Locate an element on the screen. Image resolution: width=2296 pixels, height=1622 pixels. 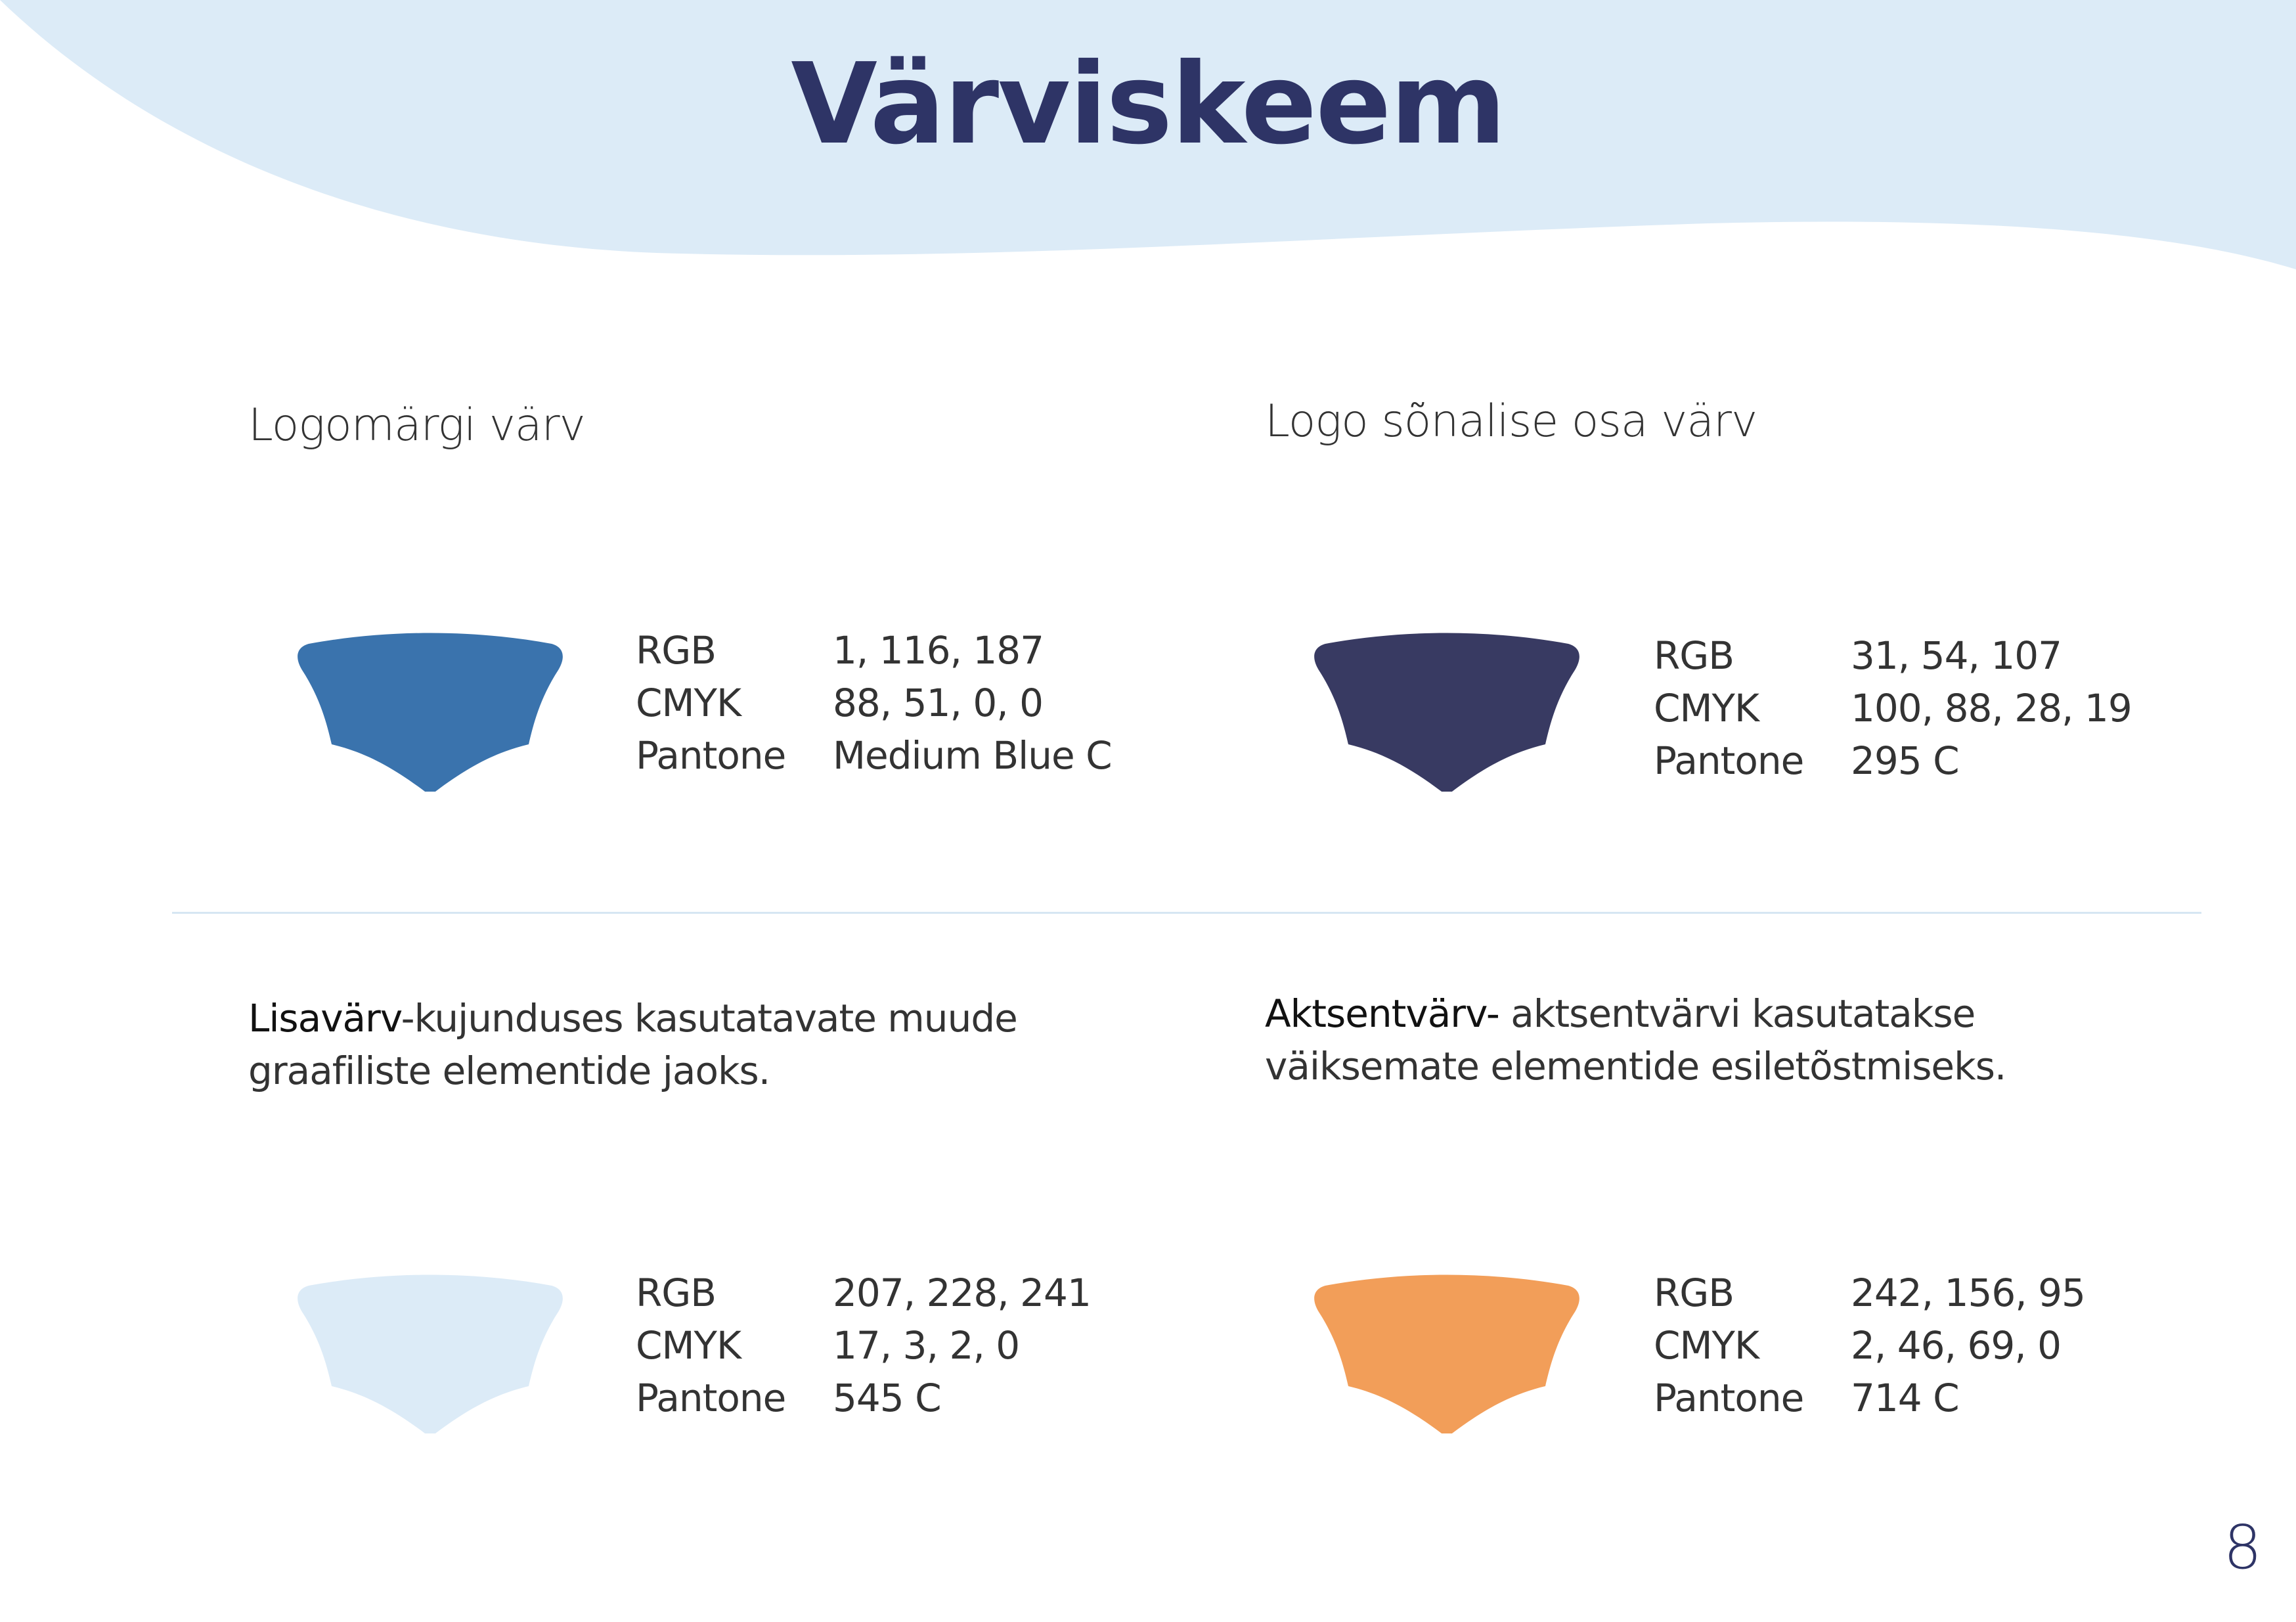
secondary-color-name: Lisavärv is located at coordinates (325, 1018).